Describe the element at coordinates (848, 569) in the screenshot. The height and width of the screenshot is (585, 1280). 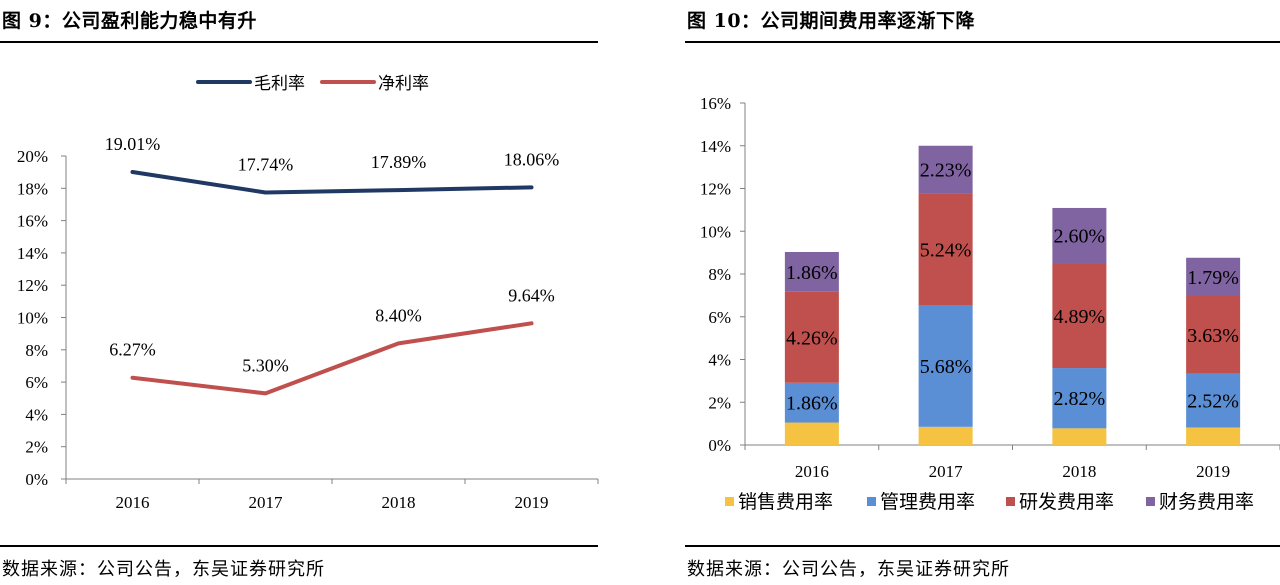
I see `figure-10-source: 数据来源：公司公告，东吴证券研究所` at that location.